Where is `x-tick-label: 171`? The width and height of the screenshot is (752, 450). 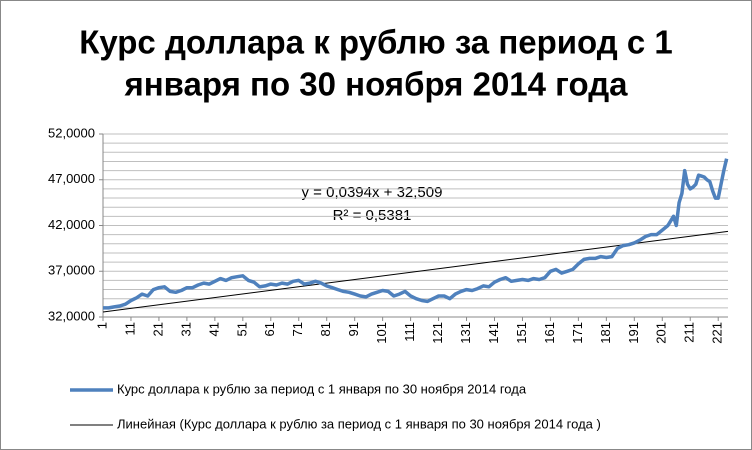 x-tick-label: 171 is located at coordinates (577, 333).